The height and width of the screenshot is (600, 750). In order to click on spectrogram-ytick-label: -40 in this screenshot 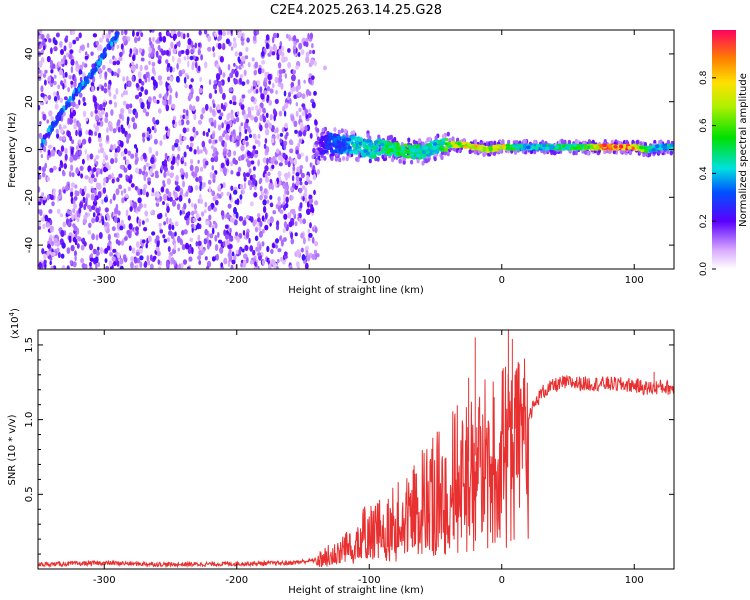, I will do `click(29, 245)`.